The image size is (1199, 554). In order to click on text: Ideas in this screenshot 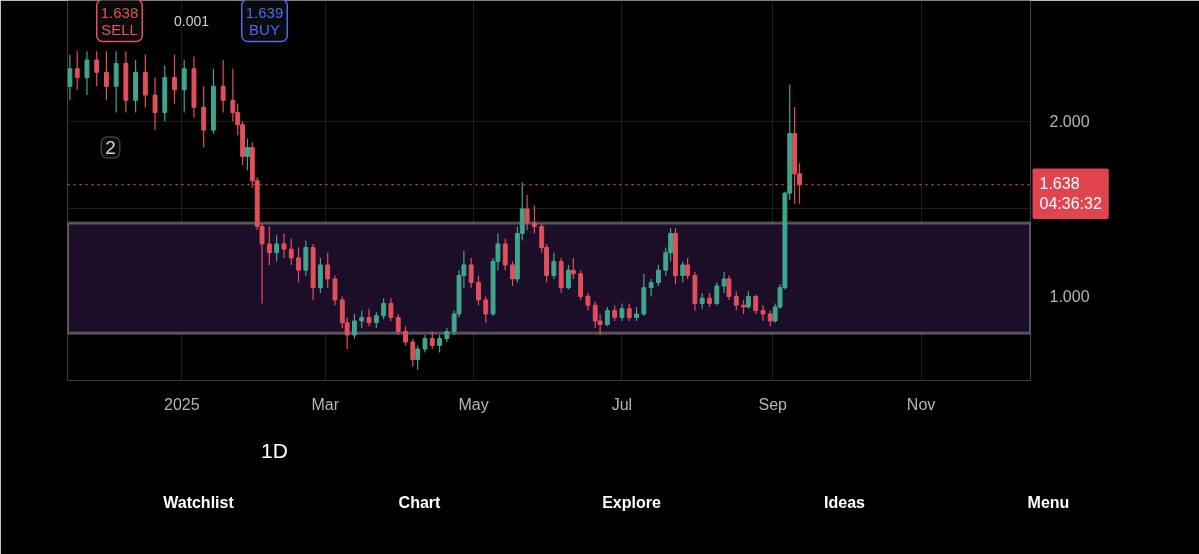, I will do `click(845, 502)`.